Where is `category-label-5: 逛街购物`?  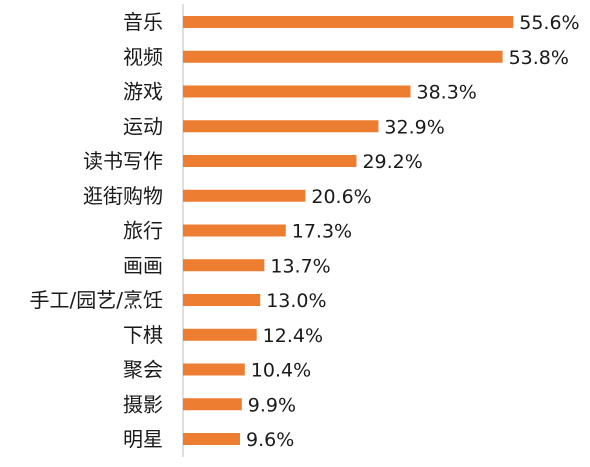 category-label-5: 逛街购物 is located at coordinates (123, 196).